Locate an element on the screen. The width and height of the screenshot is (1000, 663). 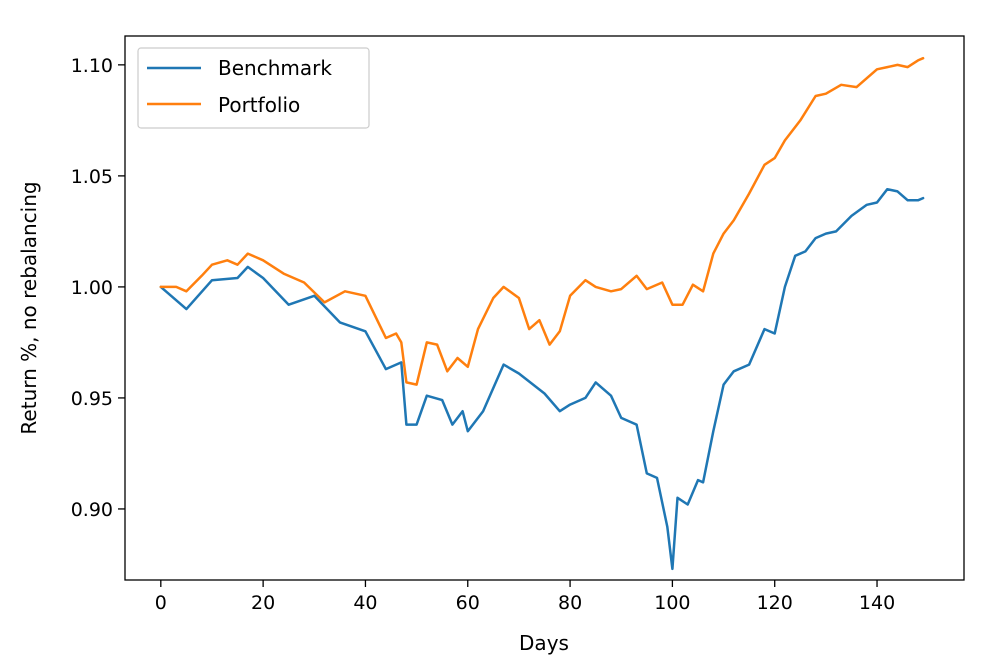
y-tick-label: 0.90 is located at coordinates (92, 510).